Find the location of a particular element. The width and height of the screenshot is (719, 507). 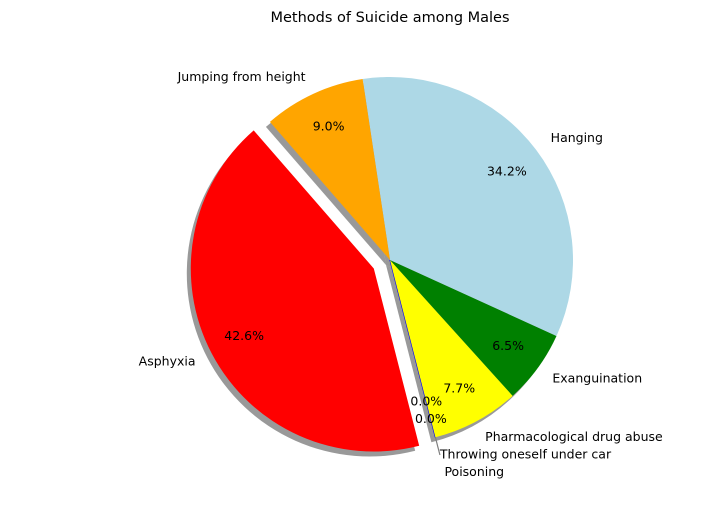

slice-percent-jumping-from-height: 9.0% is located at coordinates (329, 126).